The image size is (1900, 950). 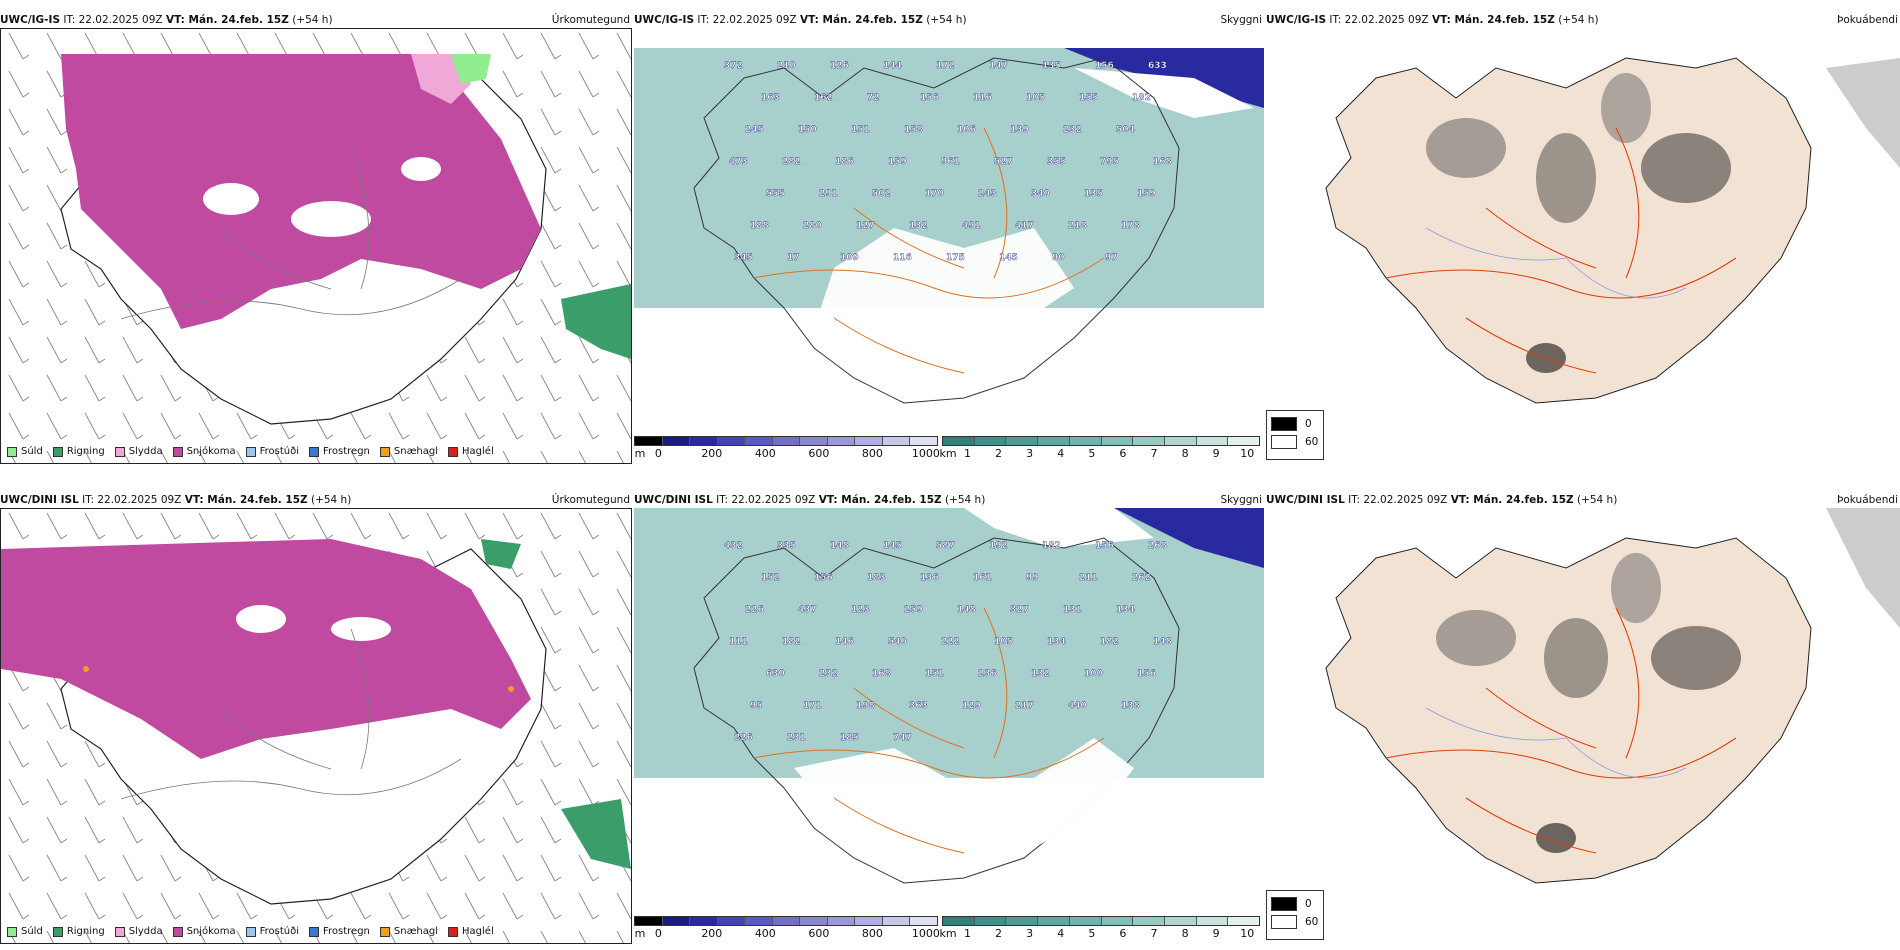 I want to click on ceiling-label: 961, so click(x=950, y=162).